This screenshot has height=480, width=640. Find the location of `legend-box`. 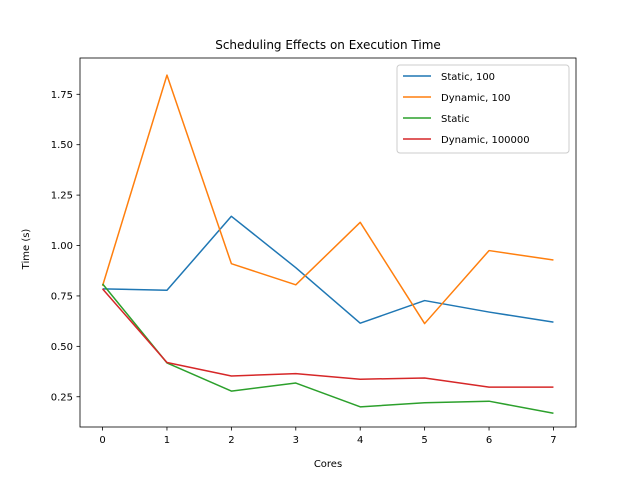

legend-box is located at coordinates (483, 109).